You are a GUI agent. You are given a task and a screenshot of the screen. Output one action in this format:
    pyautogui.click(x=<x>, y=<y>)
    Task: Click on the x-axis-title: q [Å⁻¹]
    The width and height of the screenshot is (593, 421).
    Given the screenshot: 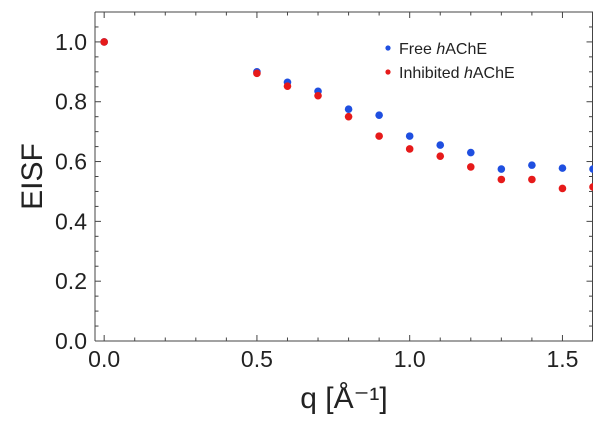 What is the action you would take?
    pyautogui.click(x=344, y=398)
    